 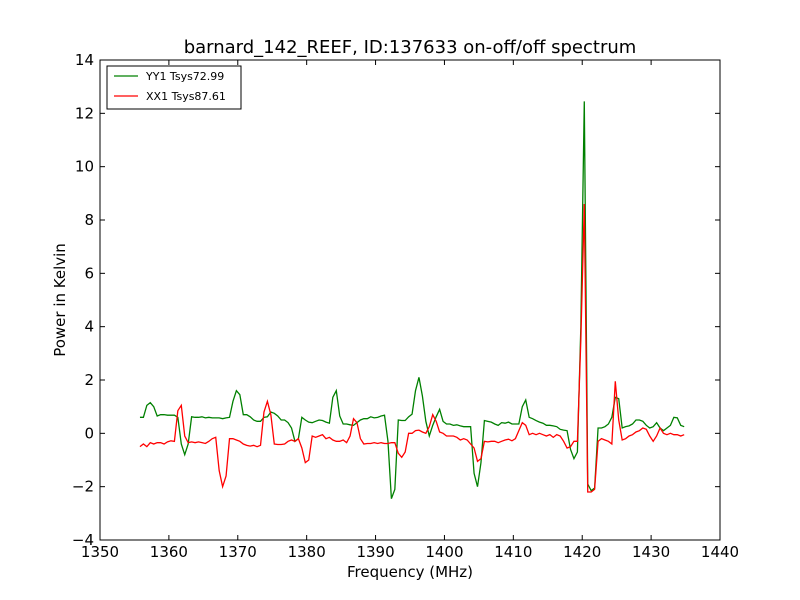 What do you see at coordinates (186, 96) in the screenshot?
I see `legend-label-xx1: XX1 Tsys87.61` at bounding box center [186, 96].